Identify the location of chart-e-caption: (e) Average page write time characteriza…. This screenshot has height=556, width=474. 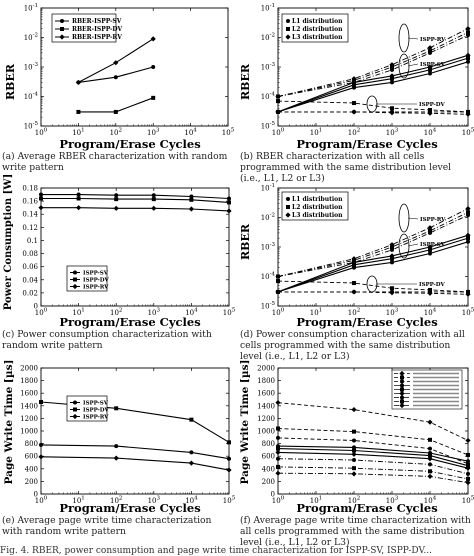
(107, 526).